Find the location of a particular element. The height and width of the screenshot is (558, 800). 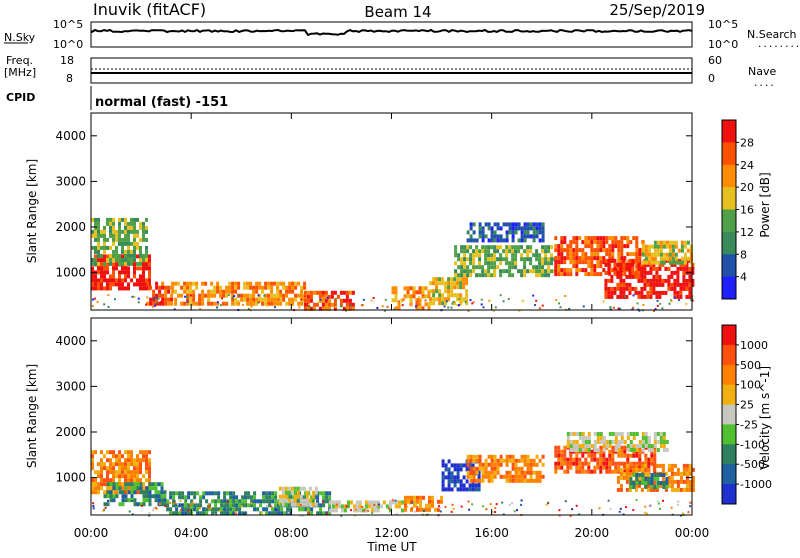

x-tick-label: 20:00 is located at coordinates (592, 533).